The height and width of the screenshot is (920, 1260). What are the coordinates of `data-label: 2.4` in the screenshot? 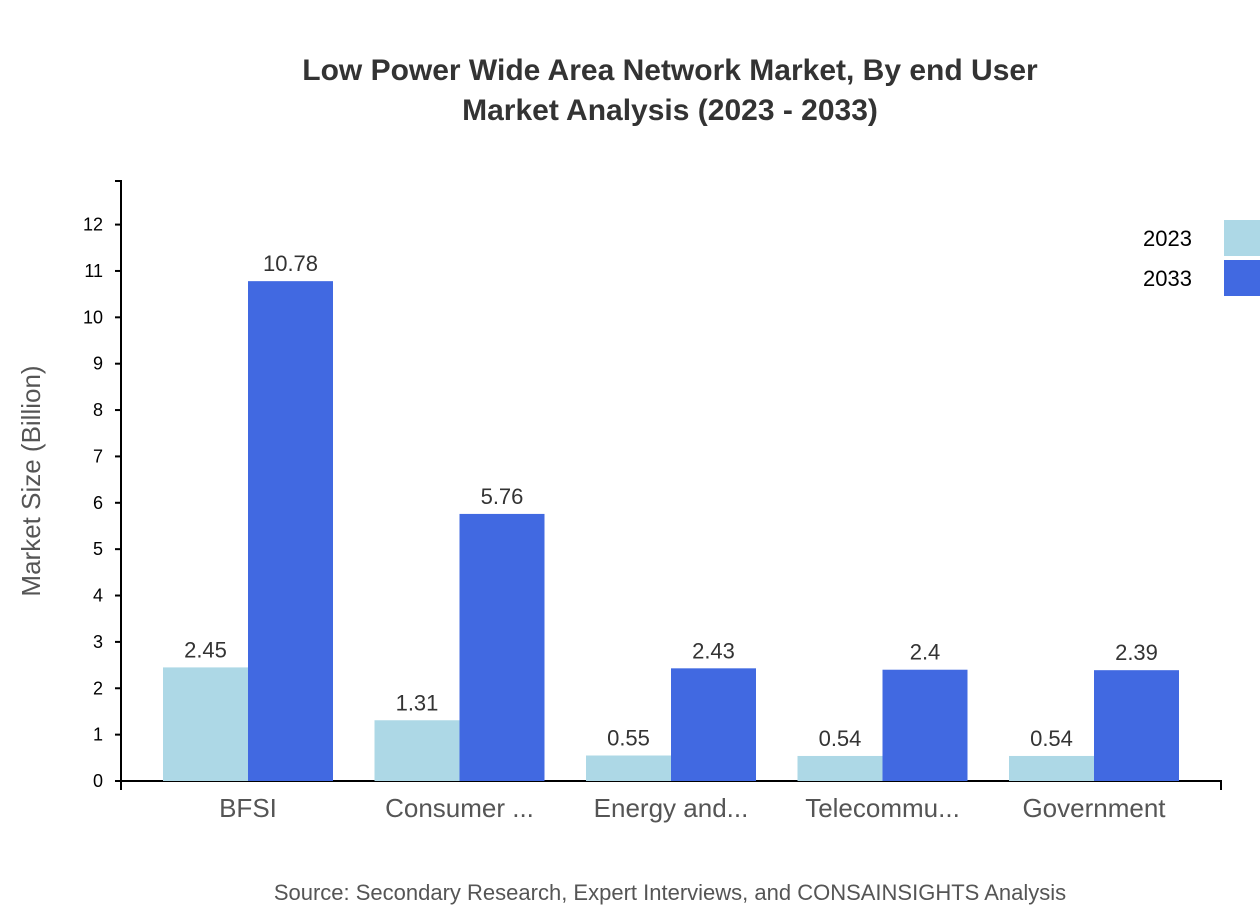 It's located at (925, 652).